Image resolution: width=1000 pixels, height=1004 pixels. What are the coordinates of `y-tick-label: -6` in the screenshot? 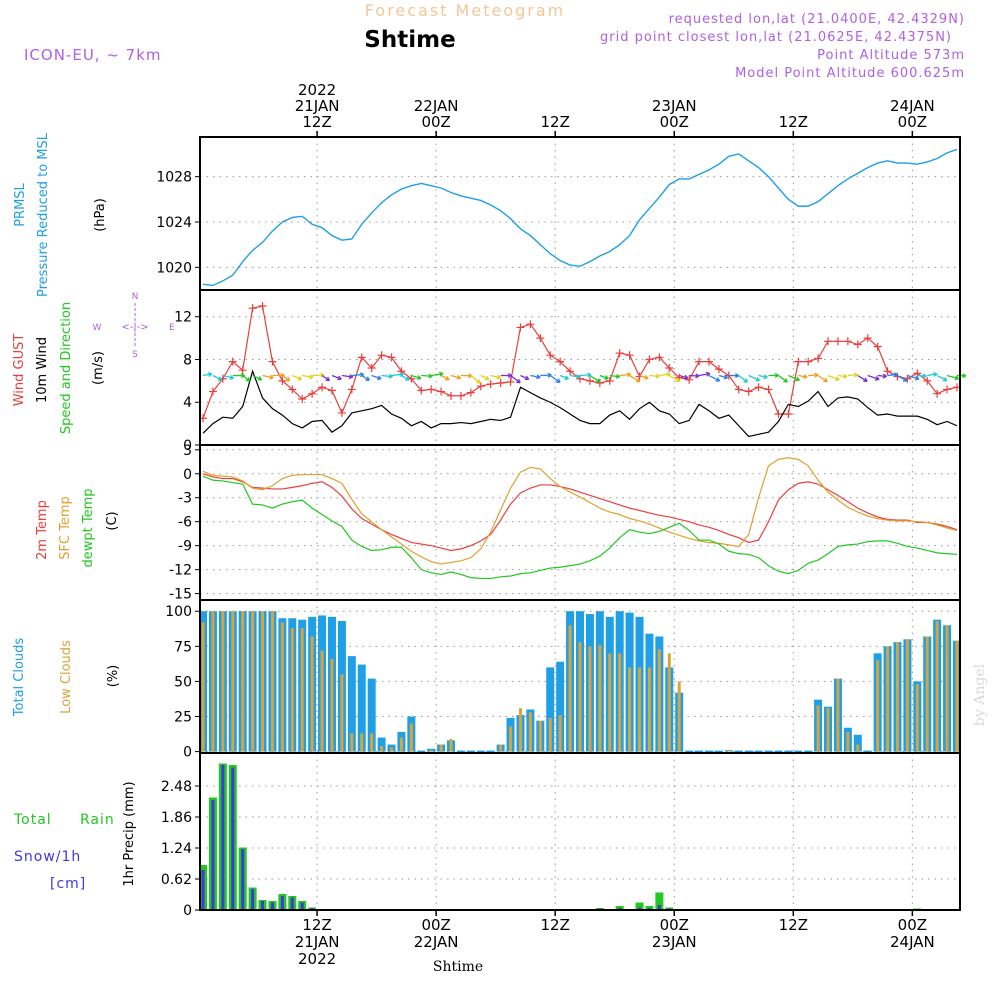 It's located at (185, 523).